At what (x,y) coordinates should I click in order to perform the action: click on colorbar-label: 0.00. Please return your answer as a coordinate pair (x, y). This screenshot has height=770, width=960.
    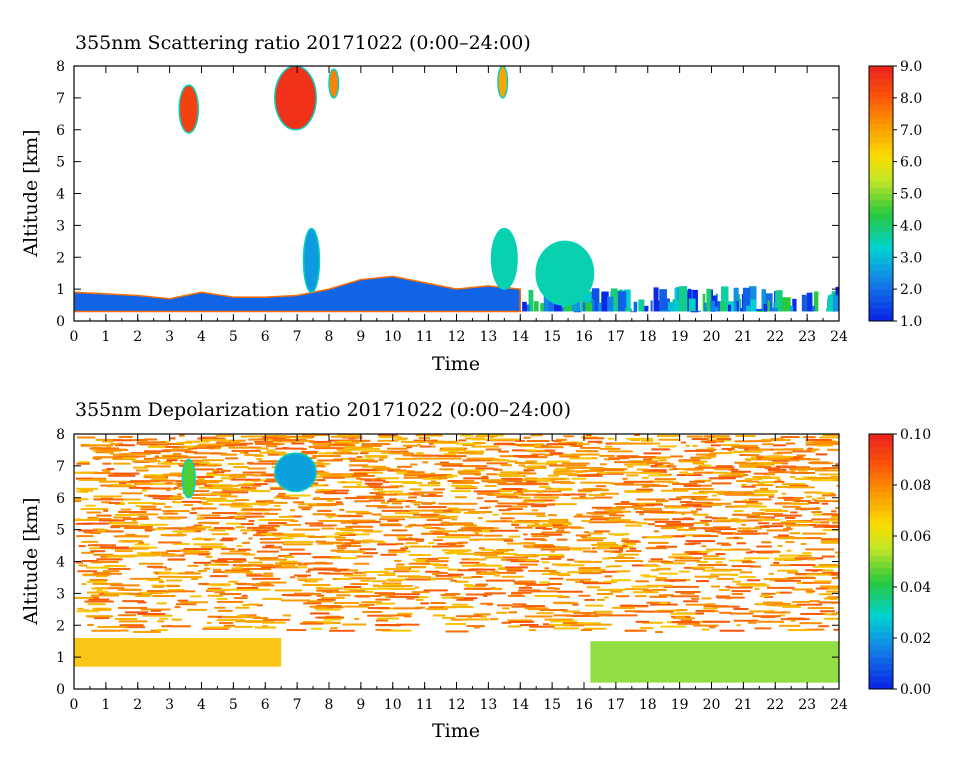
    Looking at the image, I should click on (915, 690).